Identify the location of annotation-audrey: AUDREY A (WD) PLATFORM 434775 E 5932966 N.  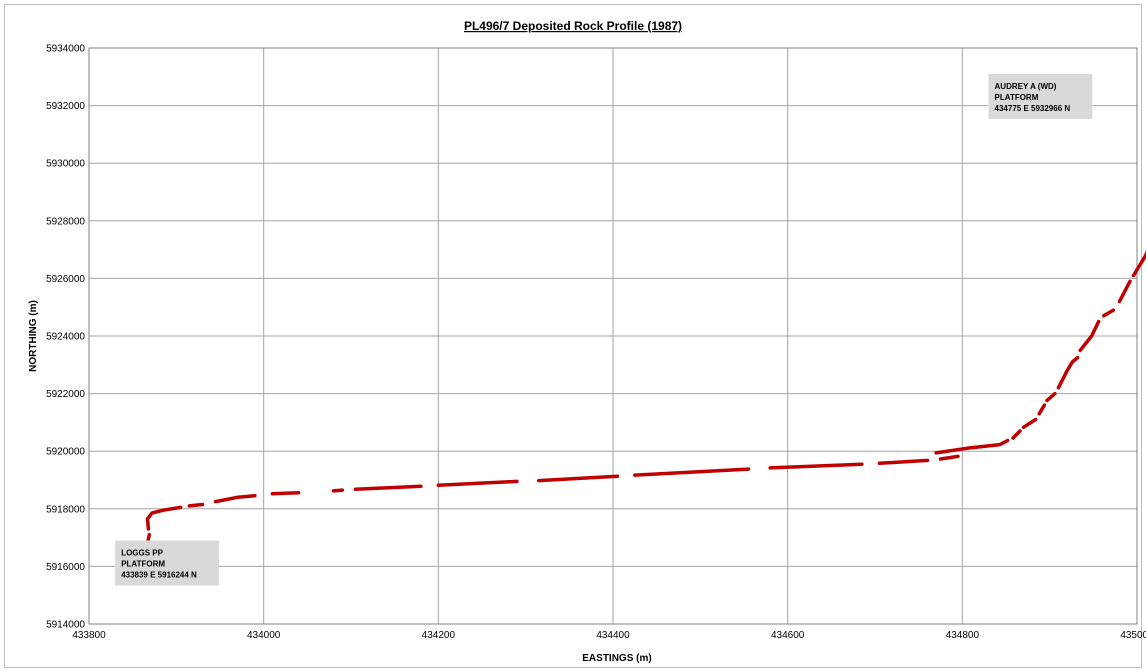
(1040, 96).